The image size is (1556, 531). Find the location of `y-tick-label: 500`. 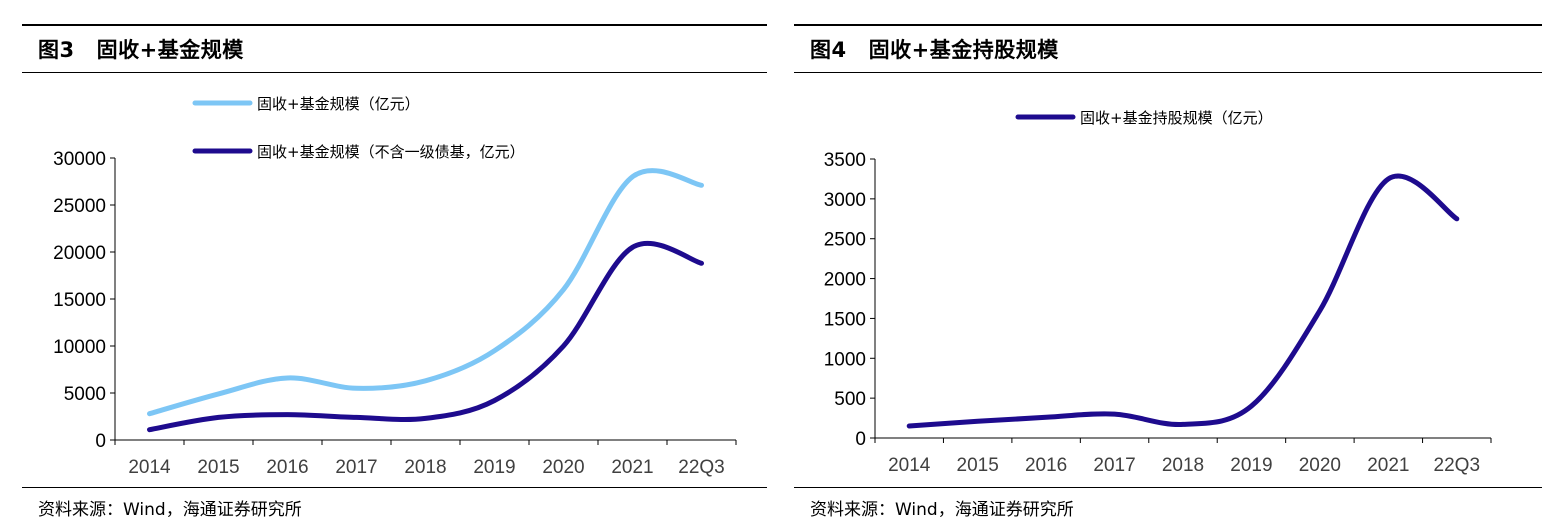

y-tick-label: 500 is located at coordinates (850, 399).